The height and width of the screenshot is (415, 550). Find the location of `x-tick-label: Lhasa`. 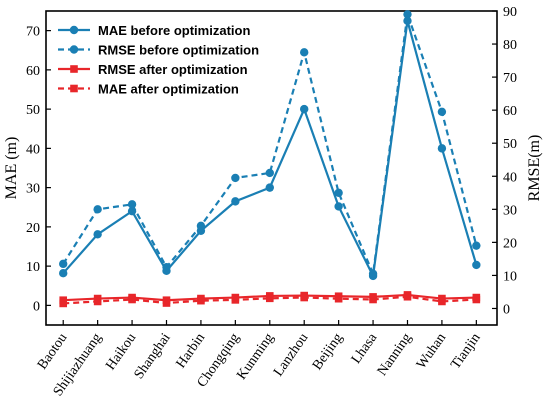

x-tick-label: Lhasa is located at coordinates (365, 348).